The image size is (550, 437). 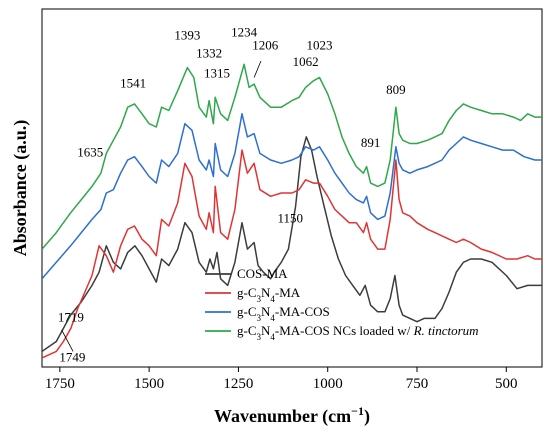 I want to click on x-tick-label-5: 750, so click(x=417, y=384).